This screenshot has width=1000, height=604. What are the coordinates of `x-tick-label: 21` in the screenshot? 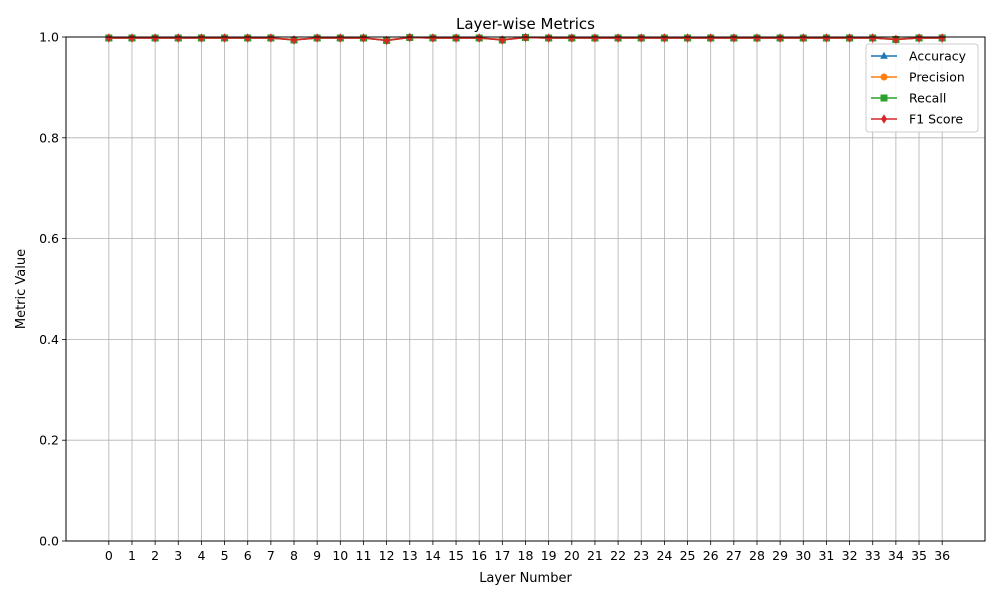 It's located at (595, 555).